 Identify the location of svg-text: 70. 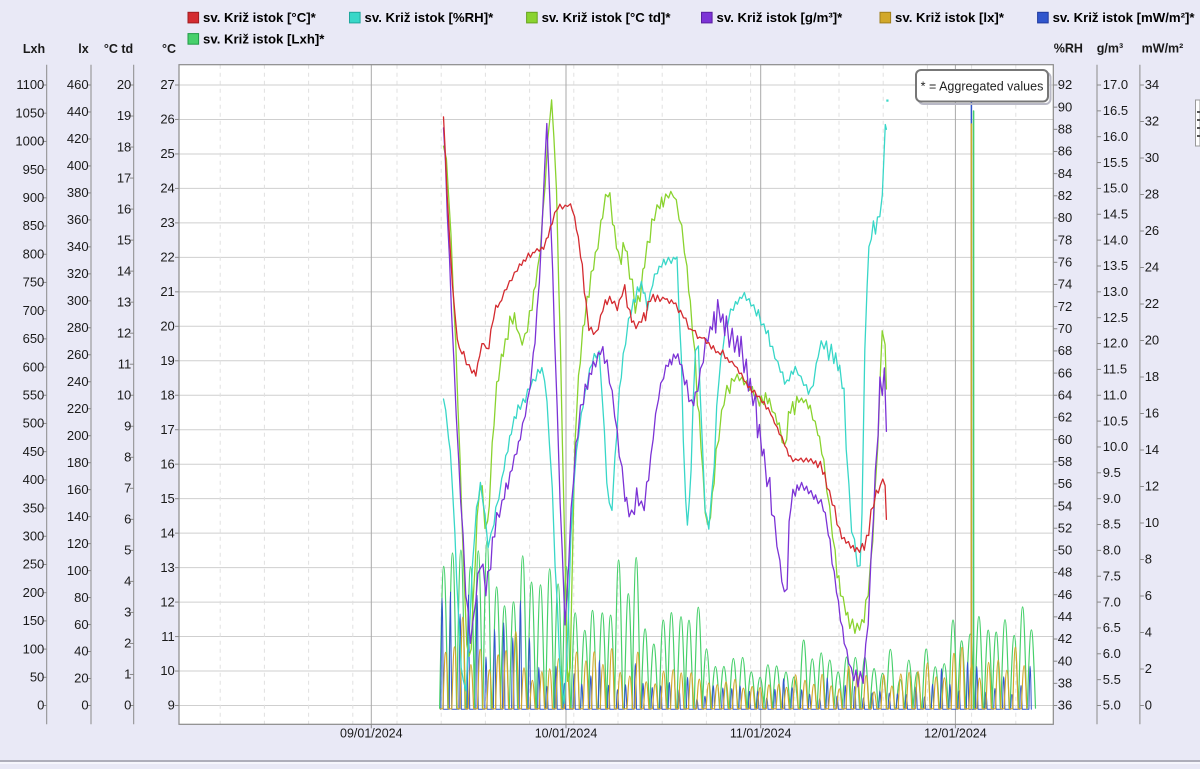
(1065, 328).